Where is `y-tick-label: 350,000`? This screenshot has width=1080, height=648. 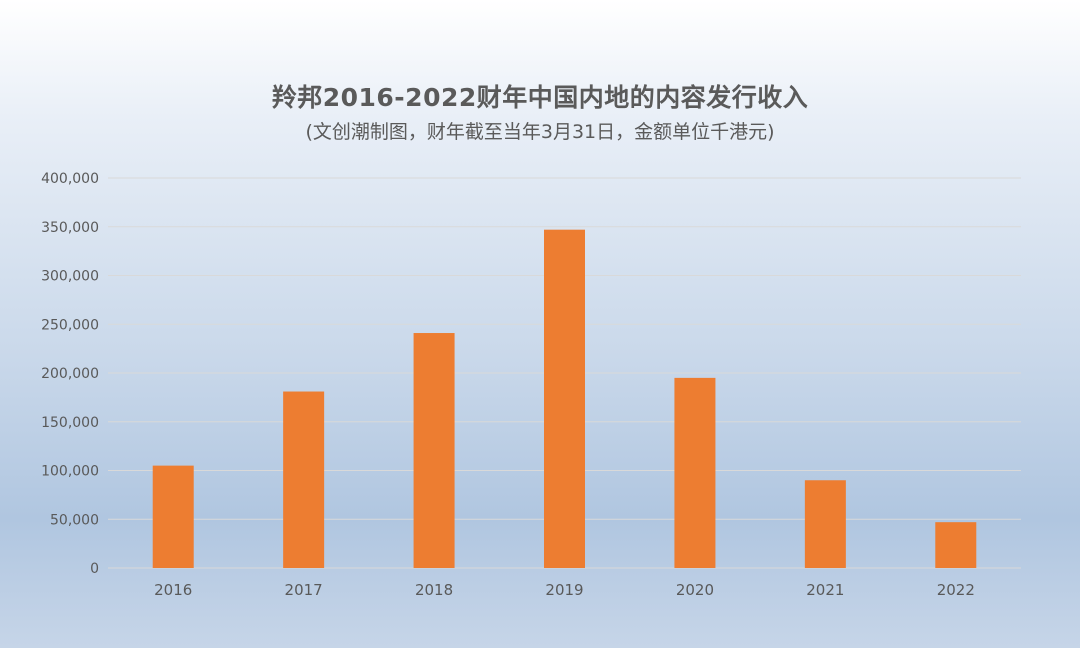
y-tick-label: 350,000 is located at coordinates (70, 228).